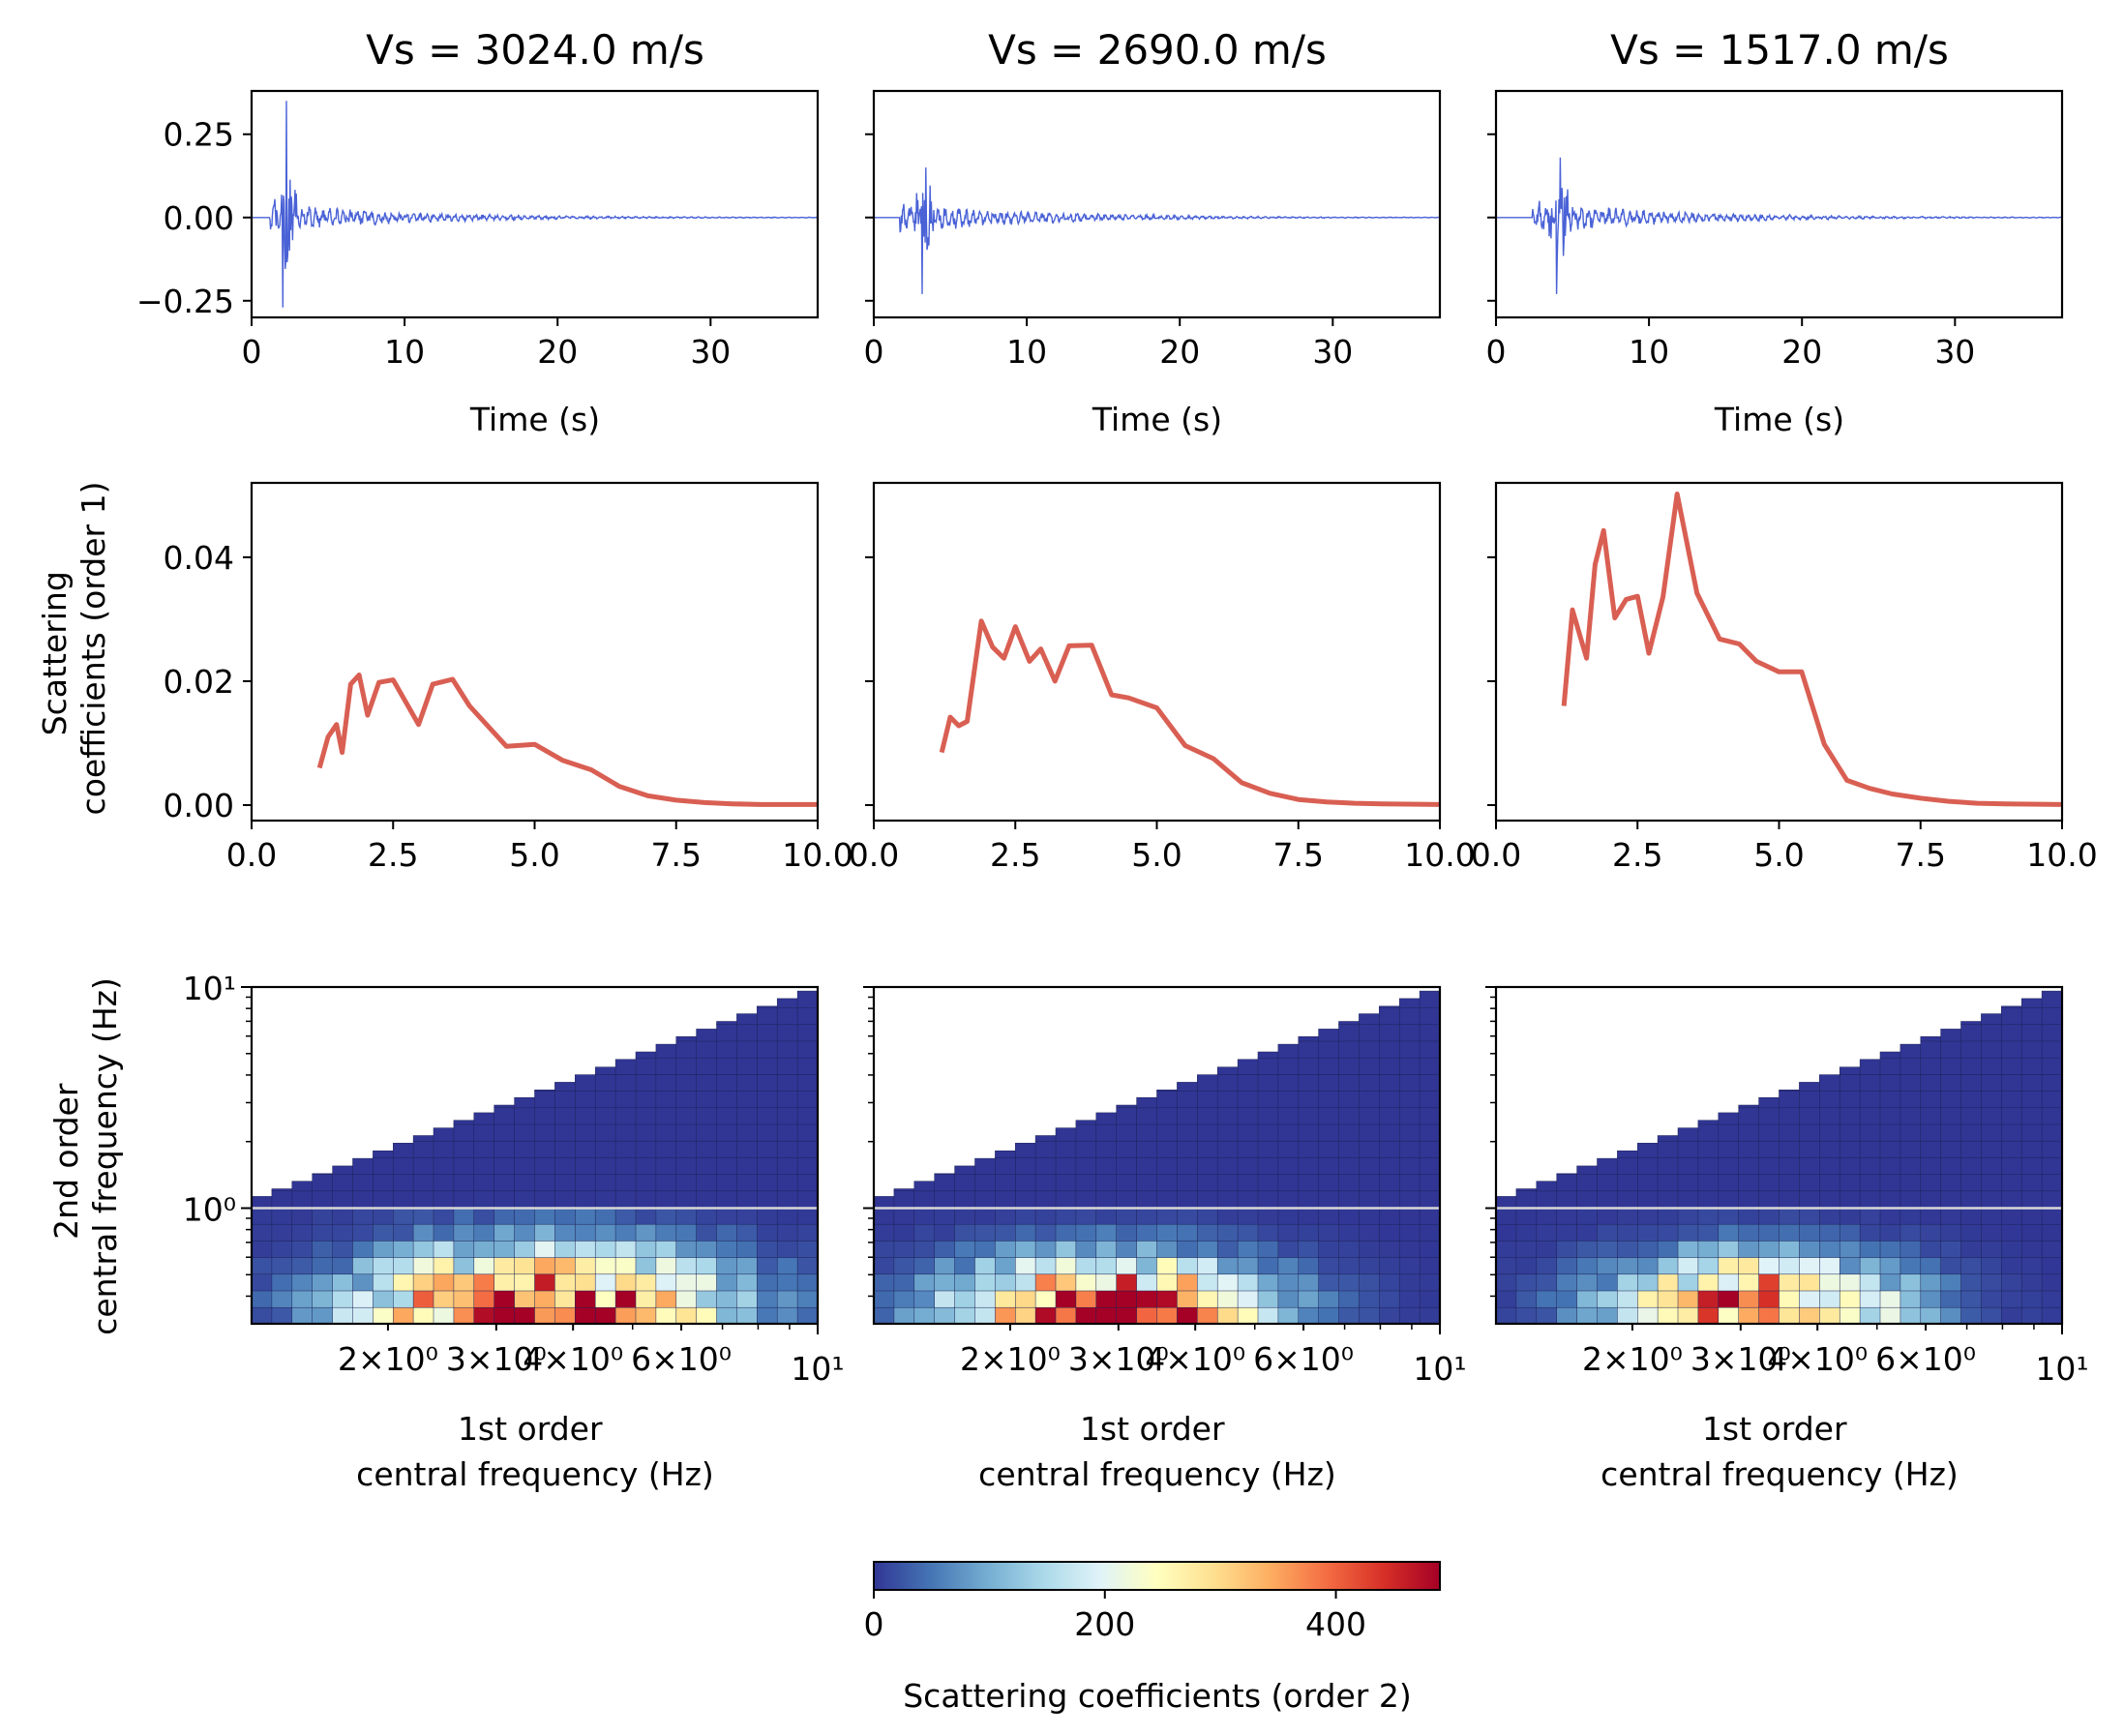 This screenshot has width=2124, height=1736. I want to click on y-tick-label: −0.25, so click(185, 301).